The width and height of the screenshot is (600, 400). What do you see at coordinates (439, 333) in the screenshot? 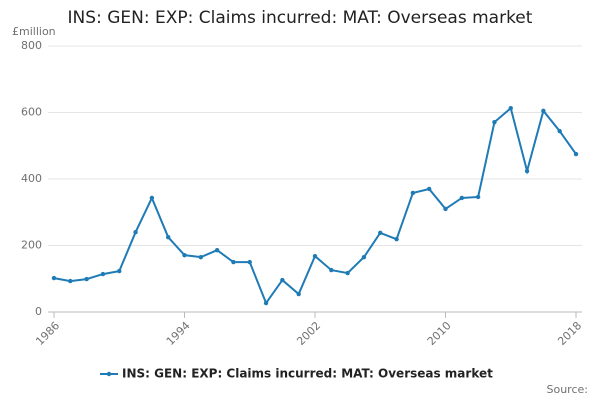
I see `x-tick-label: 2010` at bounding box center [439, 333].